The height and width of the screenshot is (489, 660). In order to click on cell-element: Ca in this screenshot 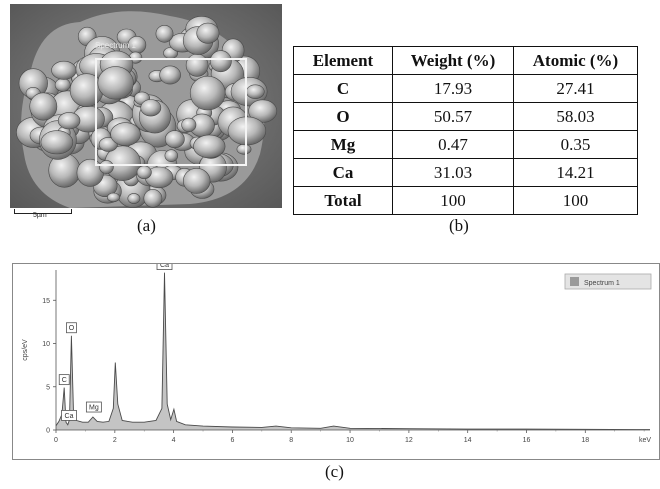, I will do `click(343, 172)`.